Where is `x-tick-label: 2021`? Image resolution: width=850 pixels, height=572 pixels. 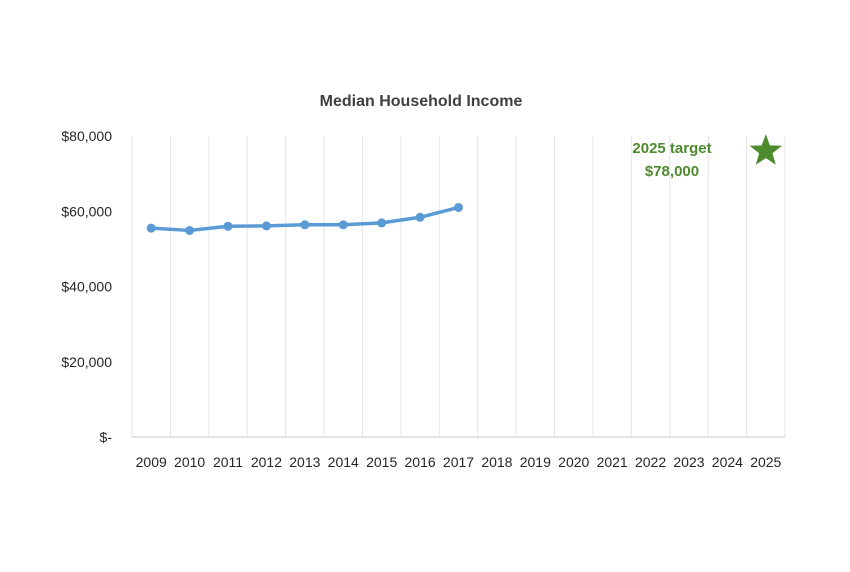 x-tick-label: 2021 is located at coordinates (612, 462).